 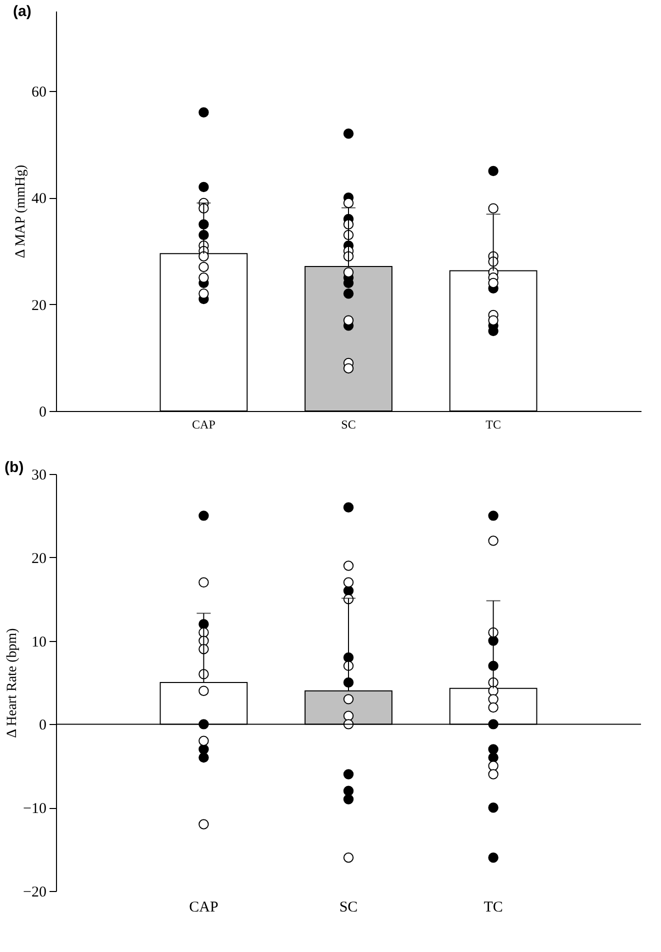 What do you see at coordinates (39, 642) in the screenshot?
I see `y-tick-label: 10` at bounding box center [39, 642].